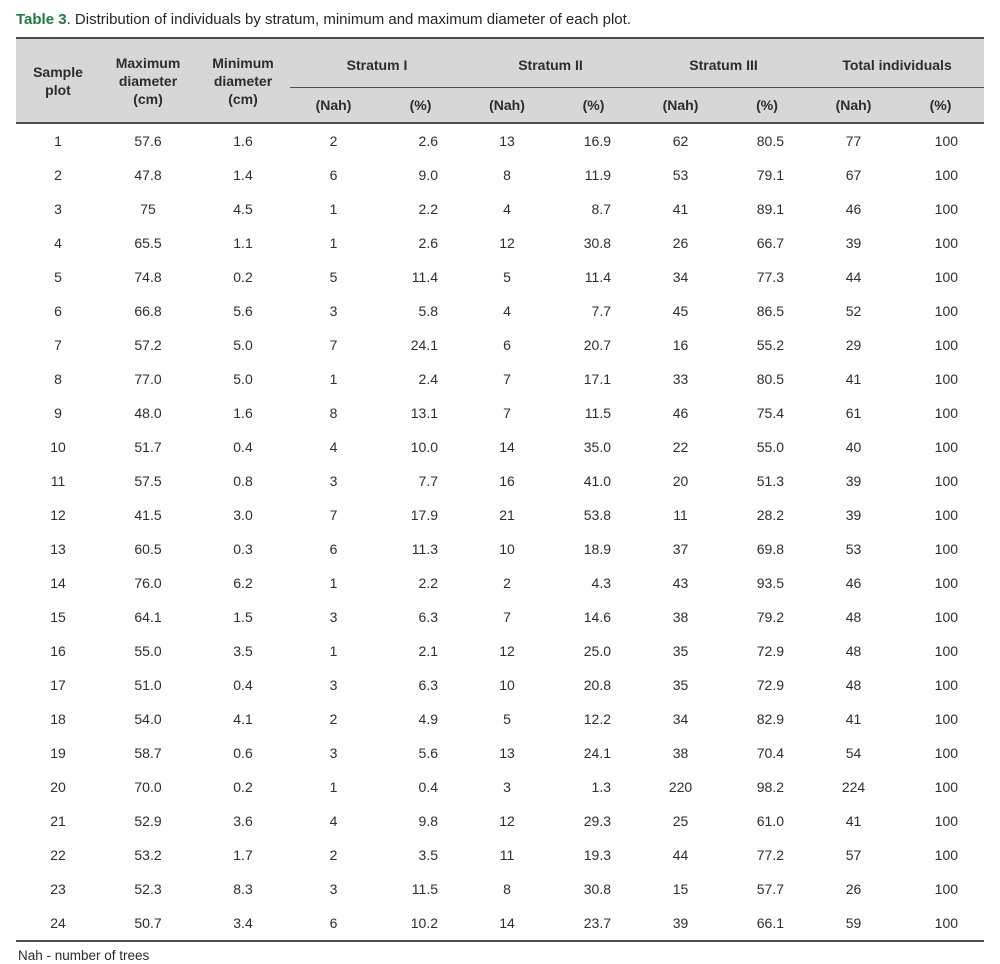  What do you see at coordinates (148, 651) in the screenshot?
I see `max-diameter-cell: 55.0` at bounding box center [148, 651].